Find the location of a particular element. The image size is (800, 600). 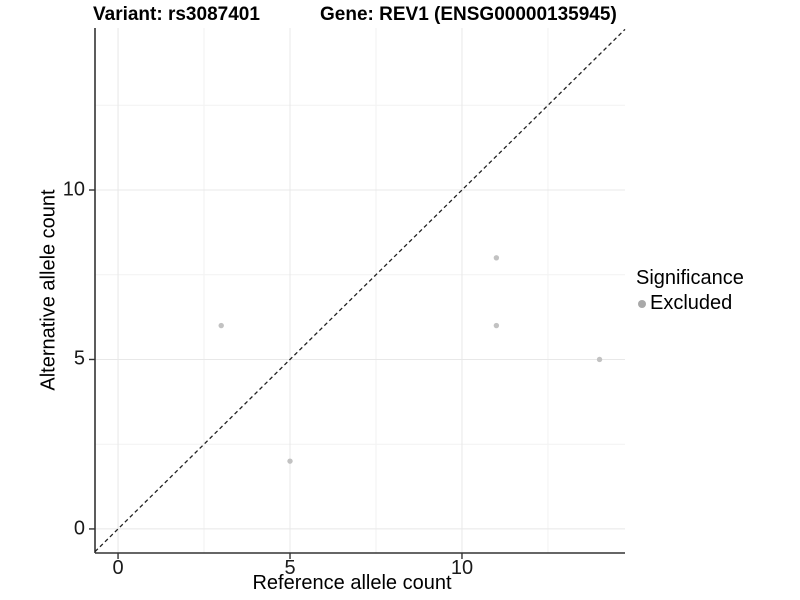

legend-title: Significance is located at coordinates (690, 278).